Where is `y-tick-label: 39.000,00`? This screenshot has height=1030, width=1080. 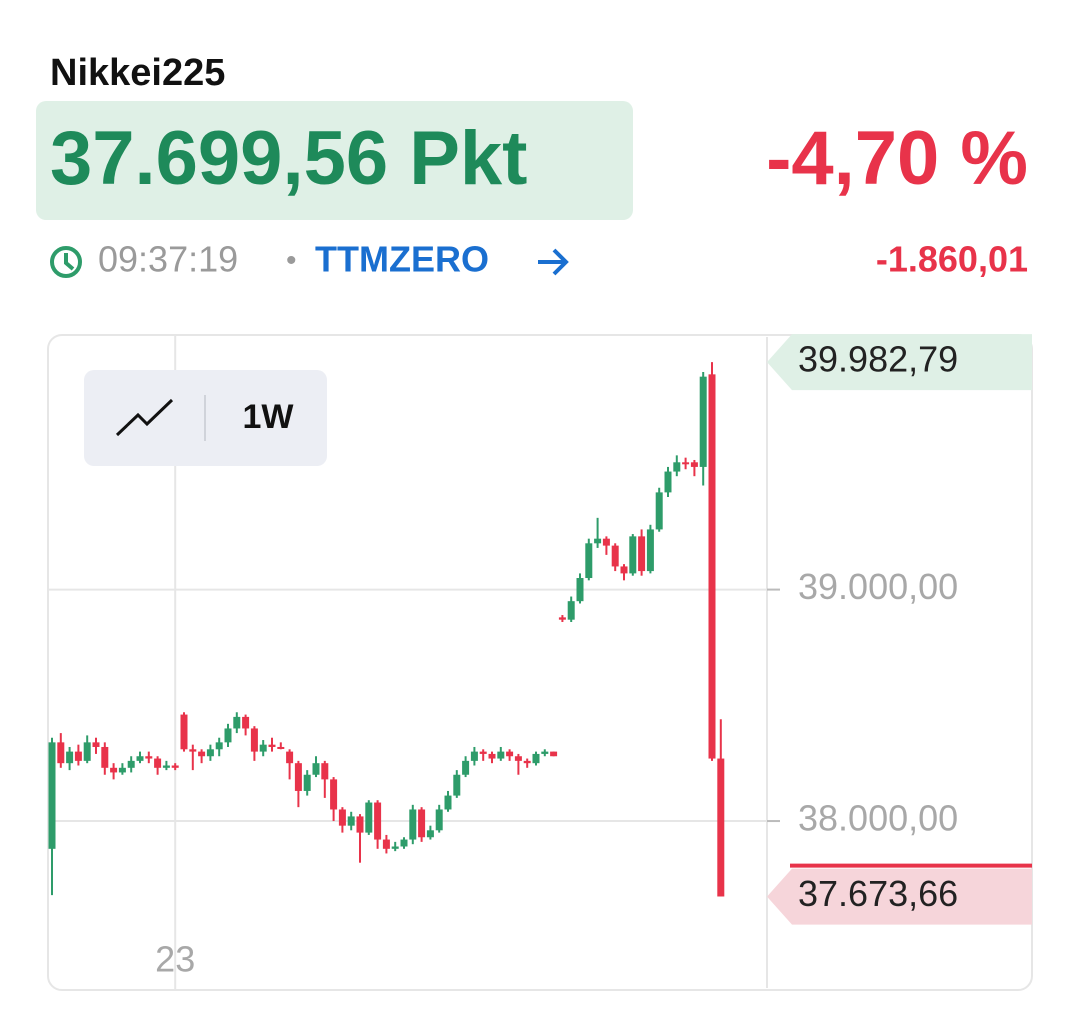 y-tick-label: 39.000,00 is located at coordinates (878, 586).